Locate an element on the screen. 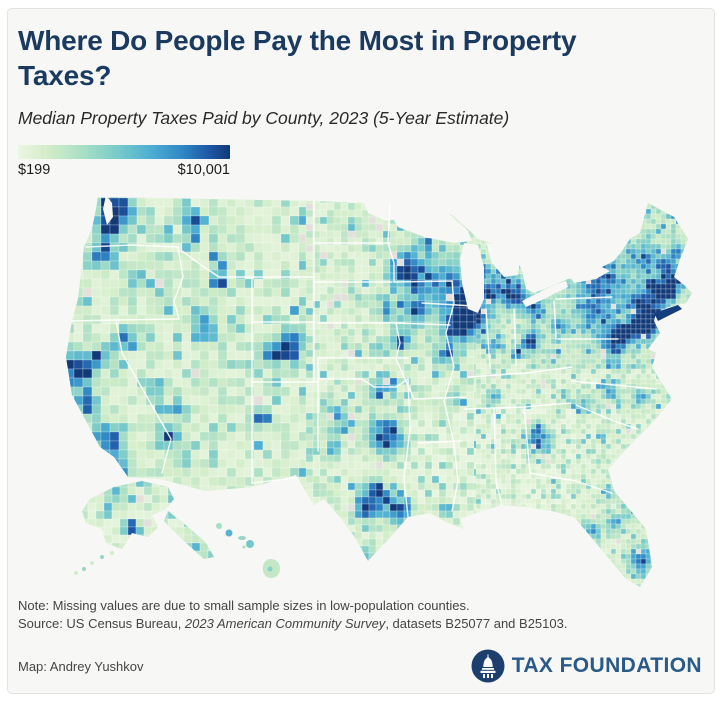  legend-max-label: $10,001 is located at coordinates (203, 170).